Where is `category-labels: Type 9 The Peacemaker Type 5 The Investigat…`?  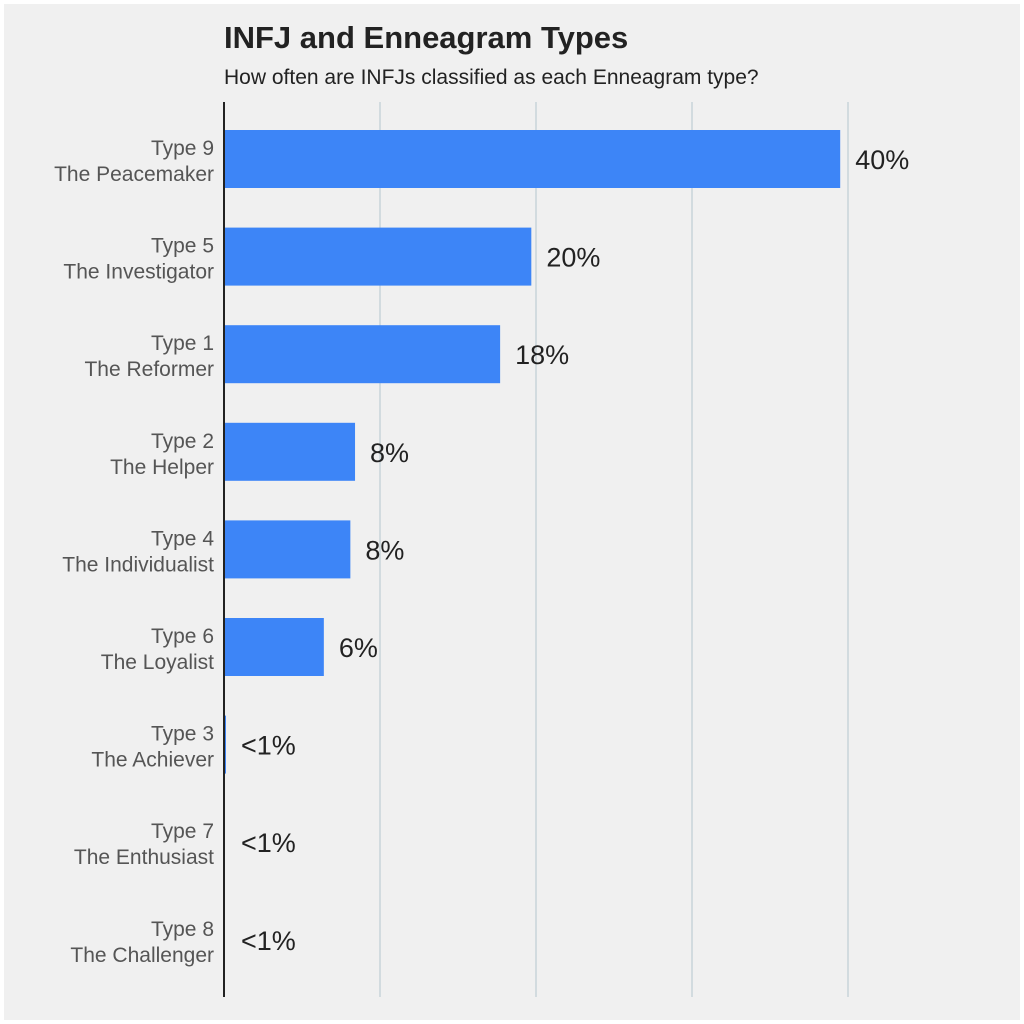 category-labels: Type 9 The Peacemaker Type 5 The Investigat… is located at coordinates (134, 552).